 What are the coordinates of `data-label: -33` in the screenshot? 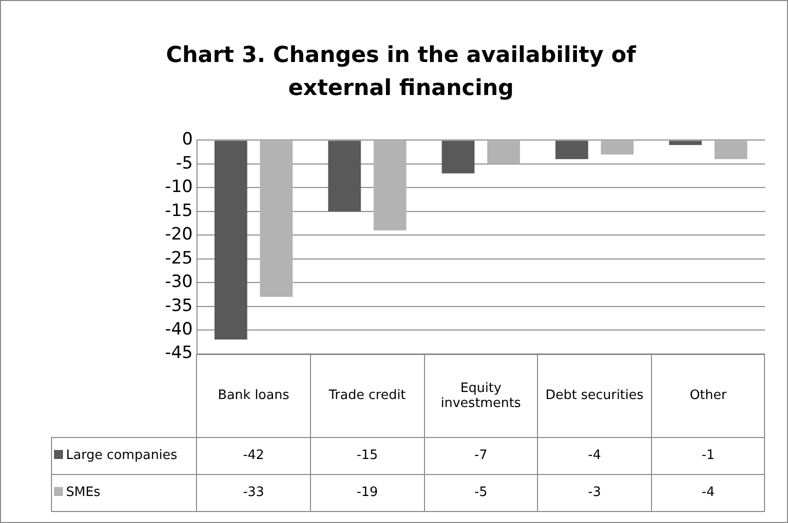 It's located at (253, 493).